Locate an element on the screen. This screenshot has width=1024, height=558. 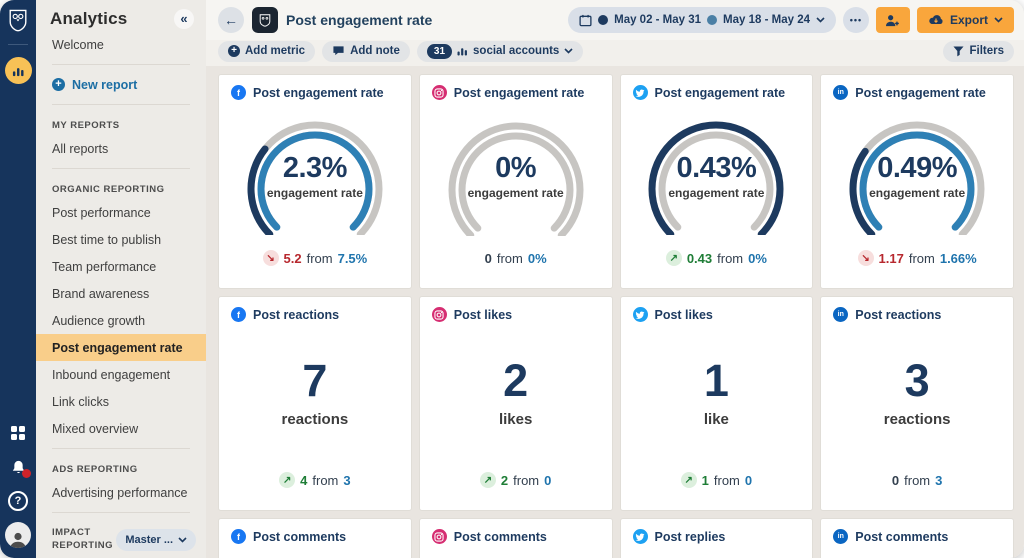
metric-value: 3 is located at coordinates (917, 380).